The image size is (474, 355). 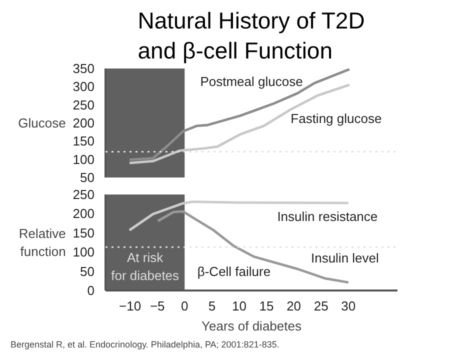 What do you see at coordinates (348, 306) in the screenshot?
I see `x-tick-label: 30` at bounding box center [348, 306].